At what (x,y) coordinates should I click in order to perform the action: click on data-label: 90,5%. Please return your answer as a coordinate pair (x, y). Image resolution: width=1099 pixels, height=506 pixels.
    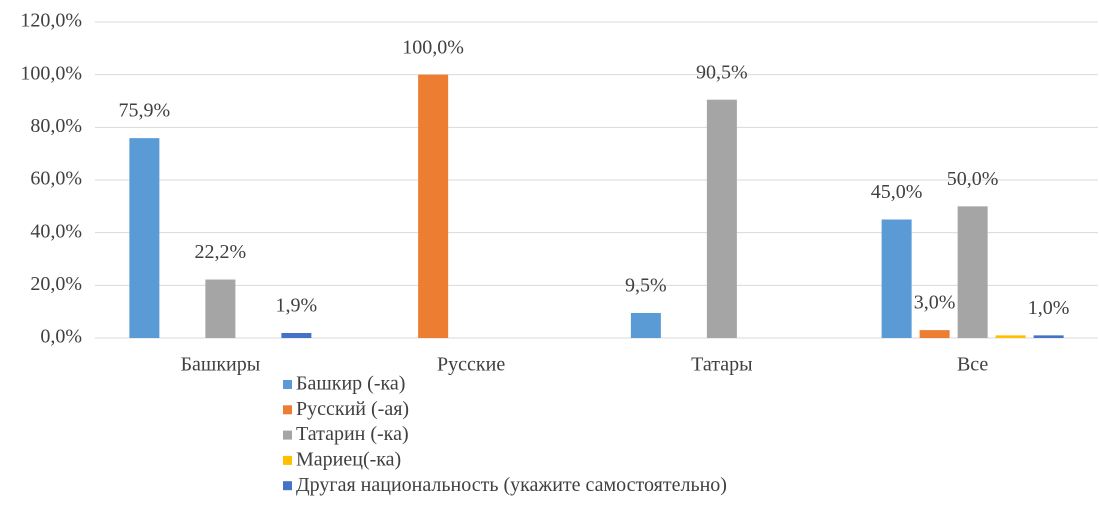
    Looking at the image, I should click on (722, 72).